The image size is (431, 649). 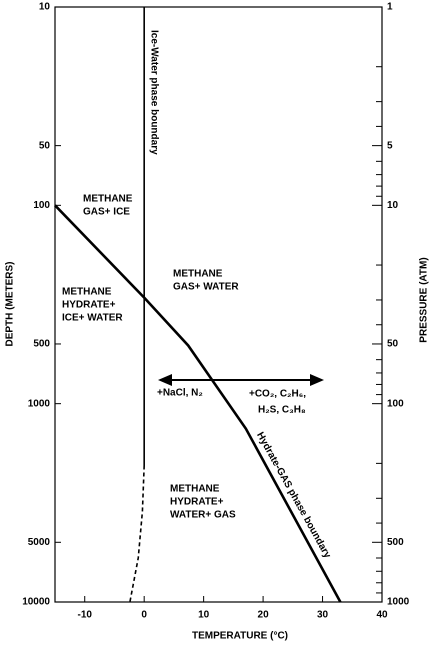 I want to click on x-tick-label: 40, so click(x=382, y=615).